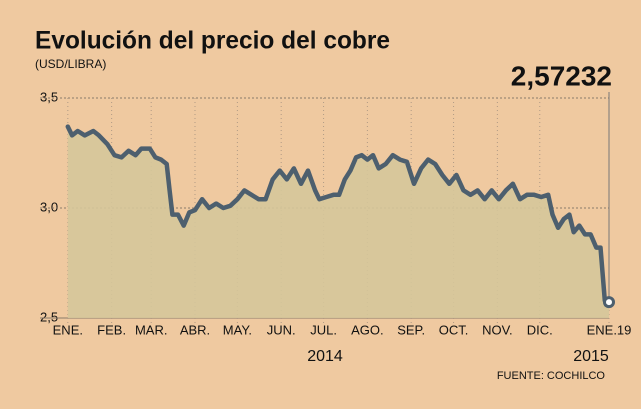  I want to click on x-tick-label: NOV., so click(497, 329).